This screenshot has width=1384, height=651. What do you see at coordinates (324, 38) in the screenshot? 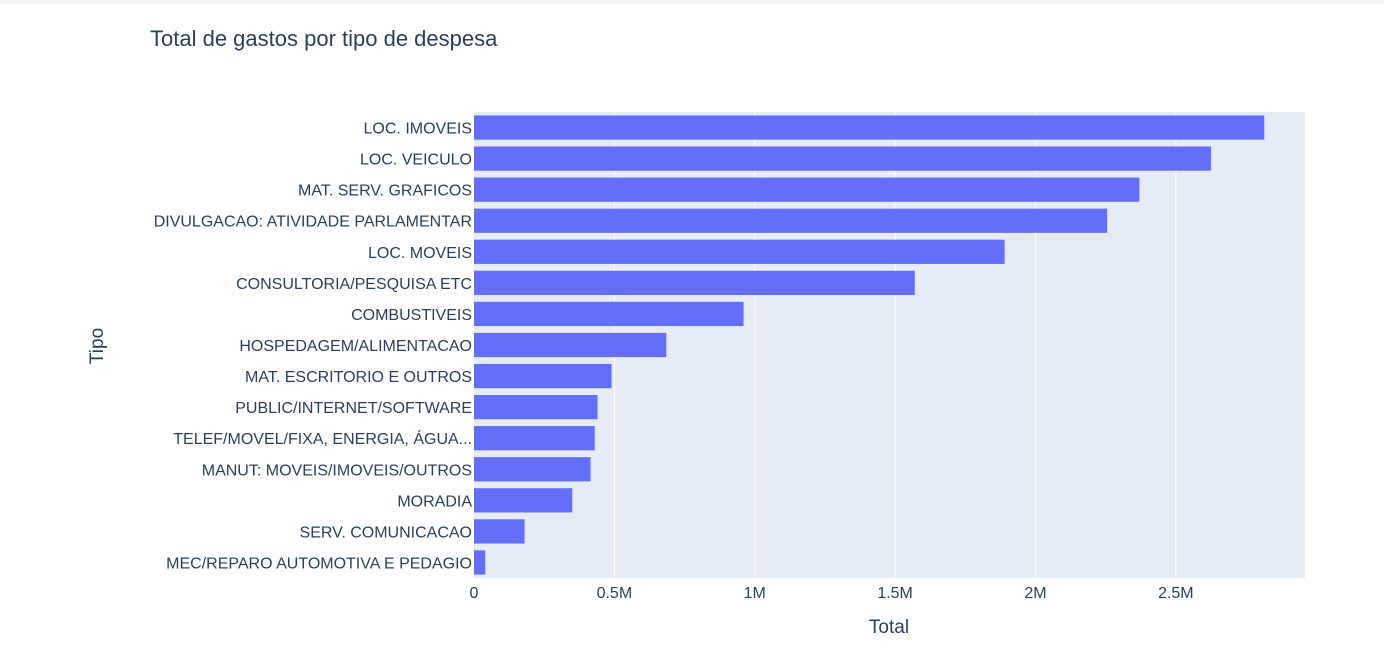
I see `chart-title: Total de gastos por tipo de despesa` at bounding box center [324, 38].